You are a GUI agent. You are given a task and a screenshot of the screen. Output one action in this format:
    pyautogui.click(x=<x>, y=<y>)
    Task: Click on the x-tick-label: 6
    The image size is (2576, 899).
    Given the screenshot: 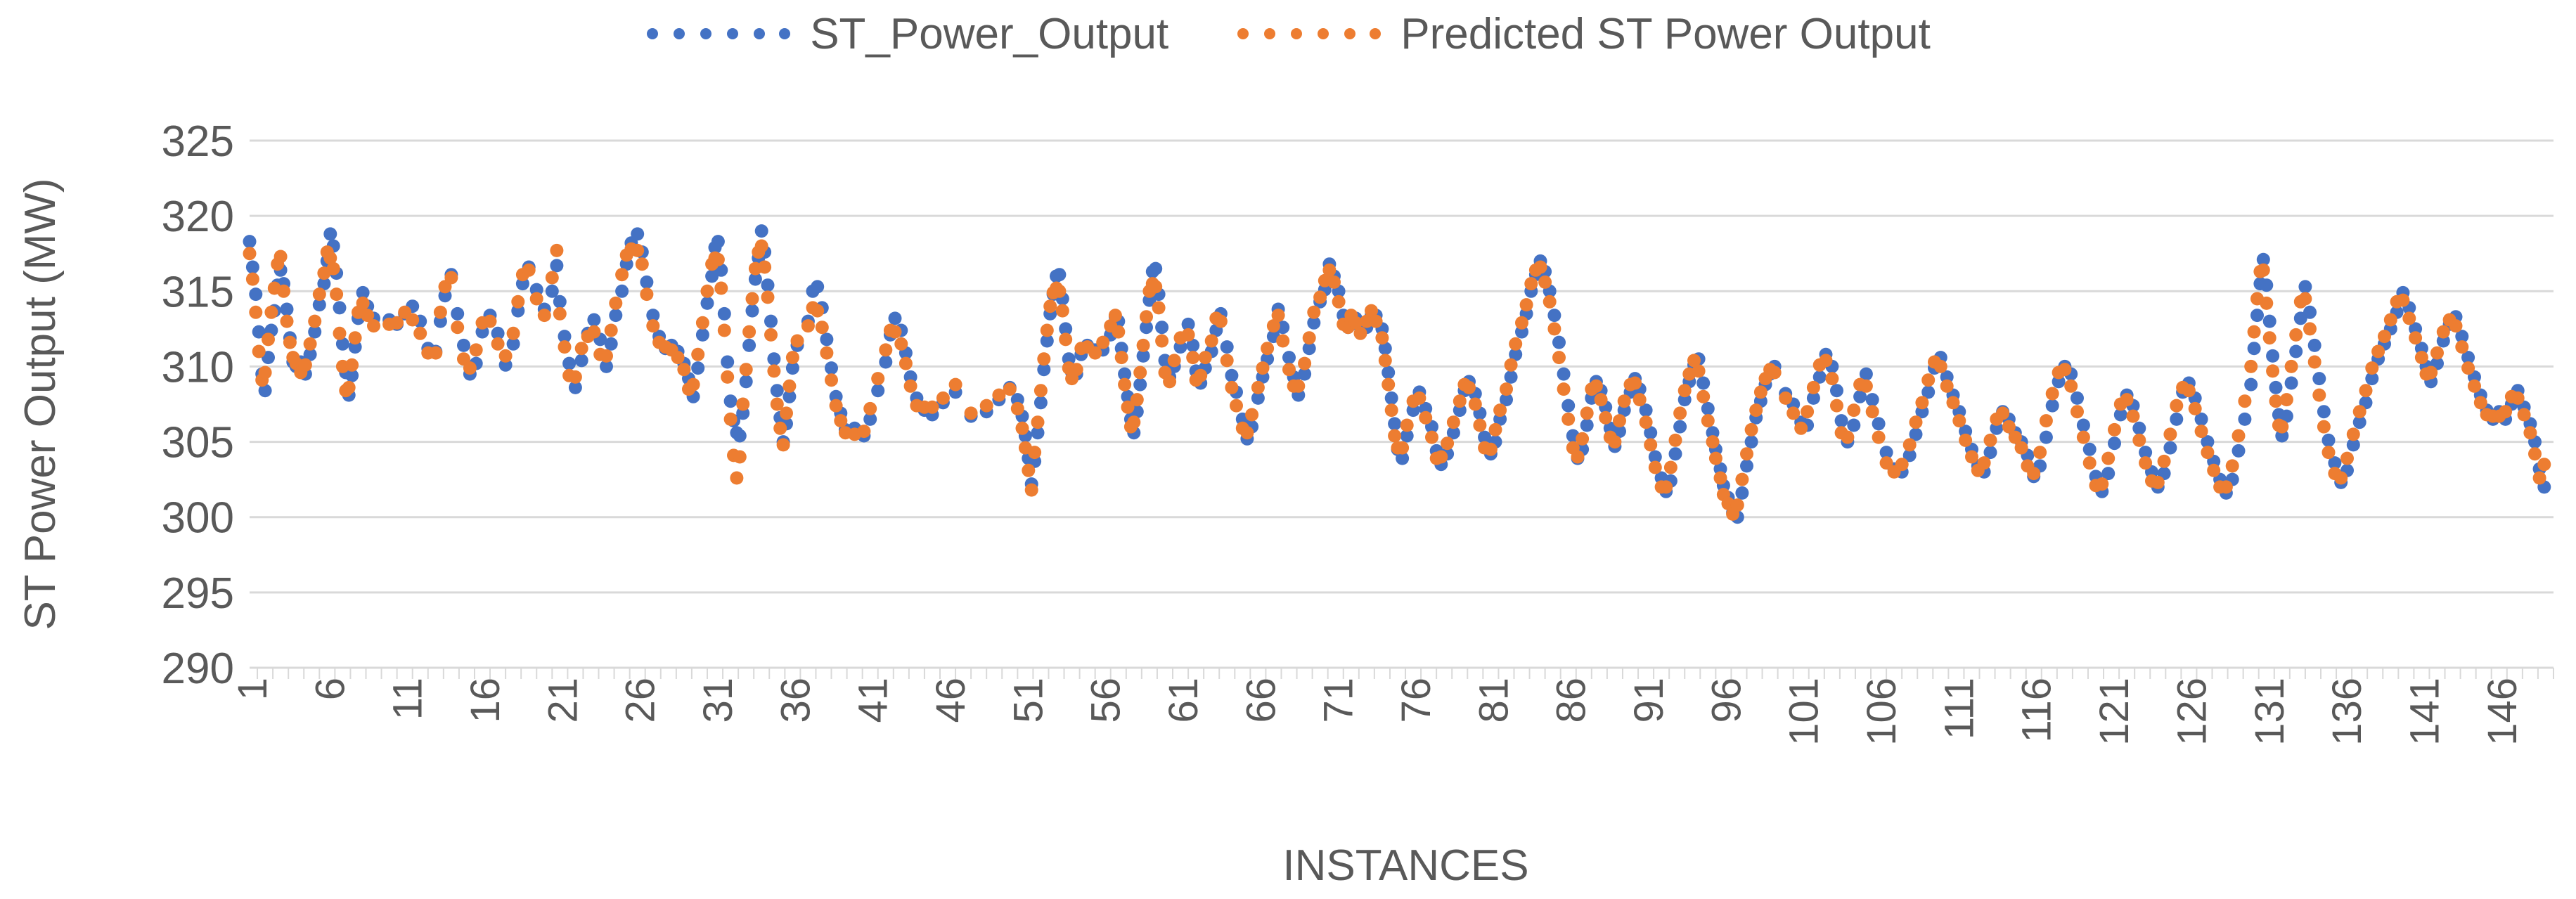 What is the action you would take?
    pyautogui.click(x=330, y=689)
    